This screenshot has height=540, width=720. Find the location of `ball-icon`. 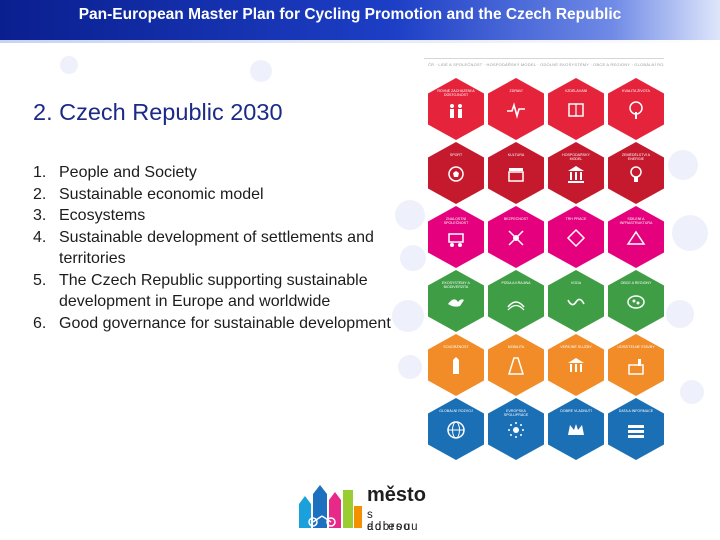

ball-icon is located at coordinates (456, 174).